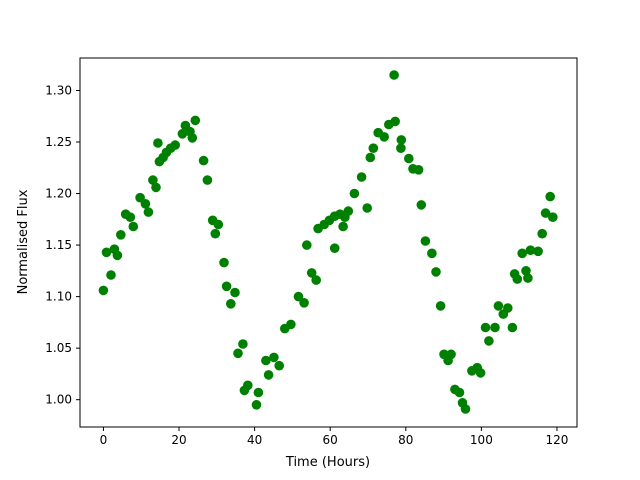 The height and width of the screenshot is (480, 640). I want to click on x-axis-label: Time (Hours), so click(327, 462).